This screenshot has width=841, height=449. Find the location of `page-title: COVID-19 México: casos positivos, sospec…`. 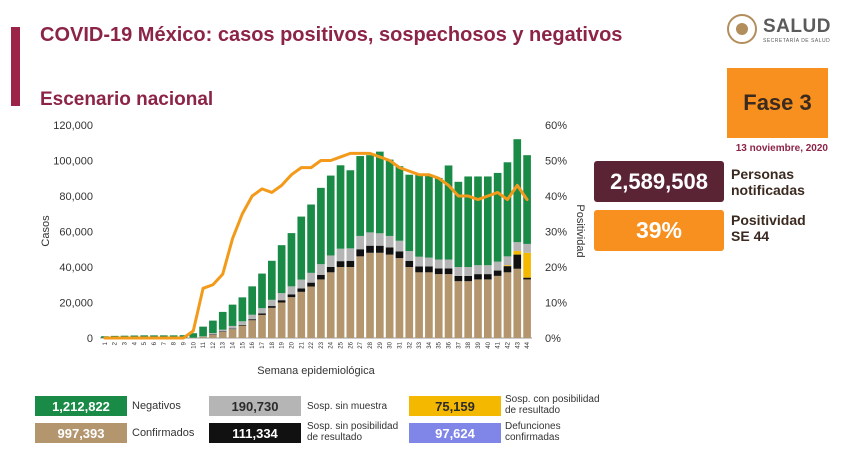

page-title: COVID-19 México: casos positivos, sospec… is located at coordinates (331, 35).